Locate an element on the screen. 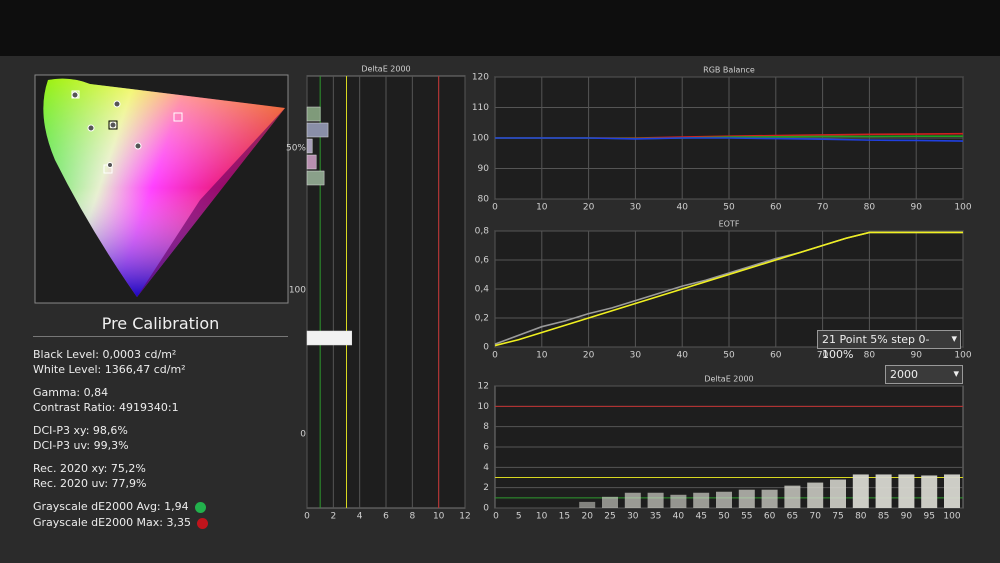 Image resolution: width=1000 pixels, height=563 pixels. x-tick-label: 70 is located at coordinates (815, 517).